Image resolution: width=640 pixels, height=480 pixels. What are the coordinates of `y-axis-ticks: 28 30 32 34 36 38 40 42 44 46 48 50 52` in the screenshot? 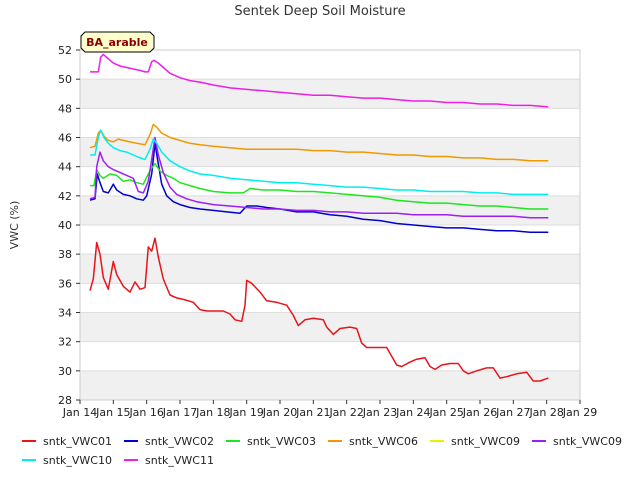 It's located at (69, 225).